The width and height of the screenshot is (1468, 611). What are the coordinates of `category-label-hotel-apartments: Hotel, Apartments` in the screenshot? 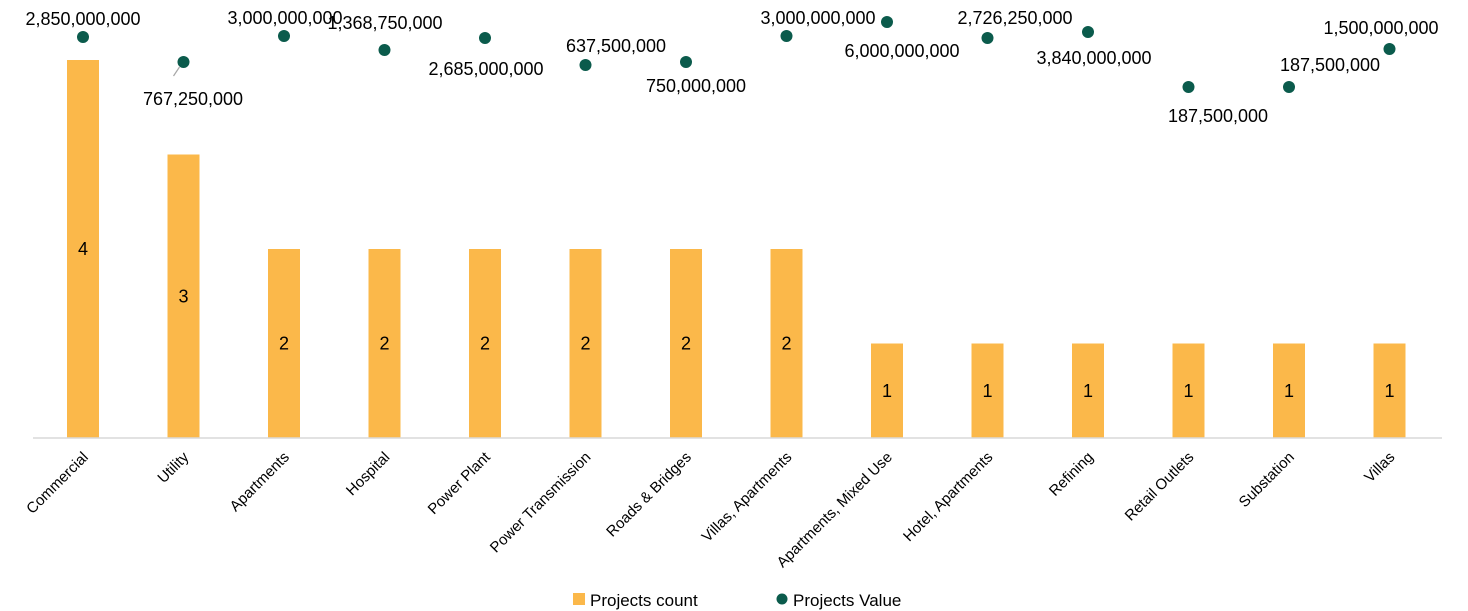 It's located at (948, 497).